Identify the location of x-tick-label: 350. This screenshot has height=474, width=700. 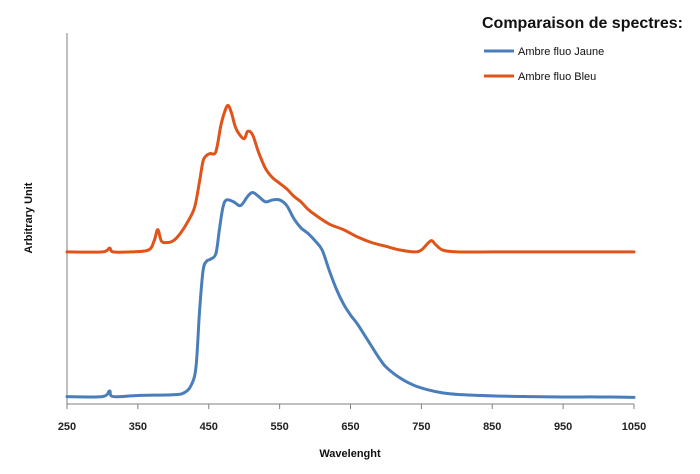
(138, 427).